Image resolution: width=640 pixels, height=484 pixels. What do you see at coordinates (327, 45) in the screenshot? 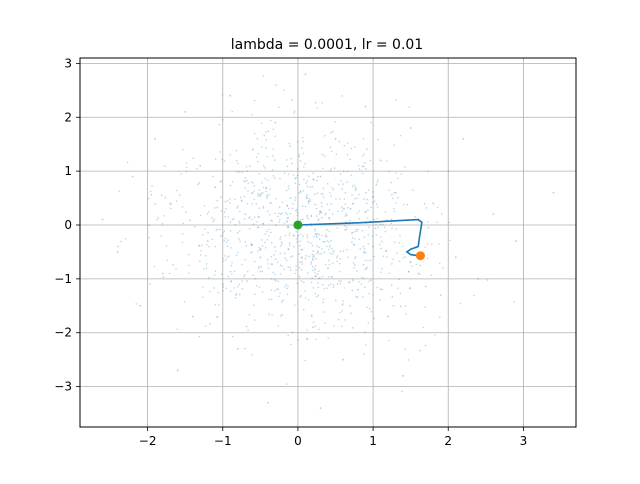
I see `chart-title: lambda = 0.0001, lr = 0.01` at bounding box center [327, 45].